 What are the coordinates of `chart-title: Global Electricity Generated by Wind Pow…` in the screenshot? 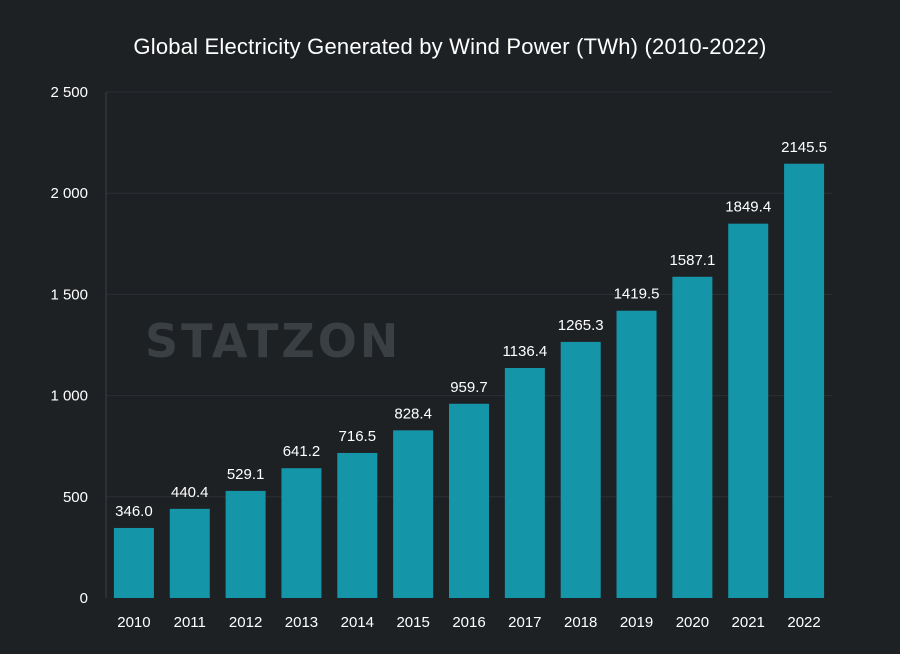 It's located at (450, 46).